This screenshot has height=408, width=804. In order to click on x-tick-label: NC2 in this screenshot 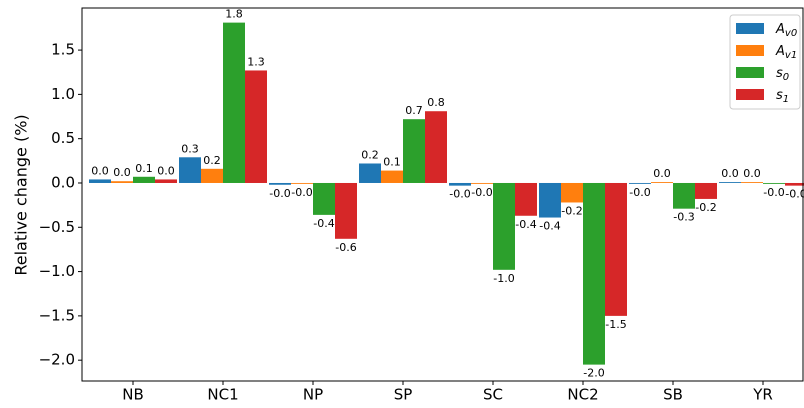, I will do `click(582, 395)`.